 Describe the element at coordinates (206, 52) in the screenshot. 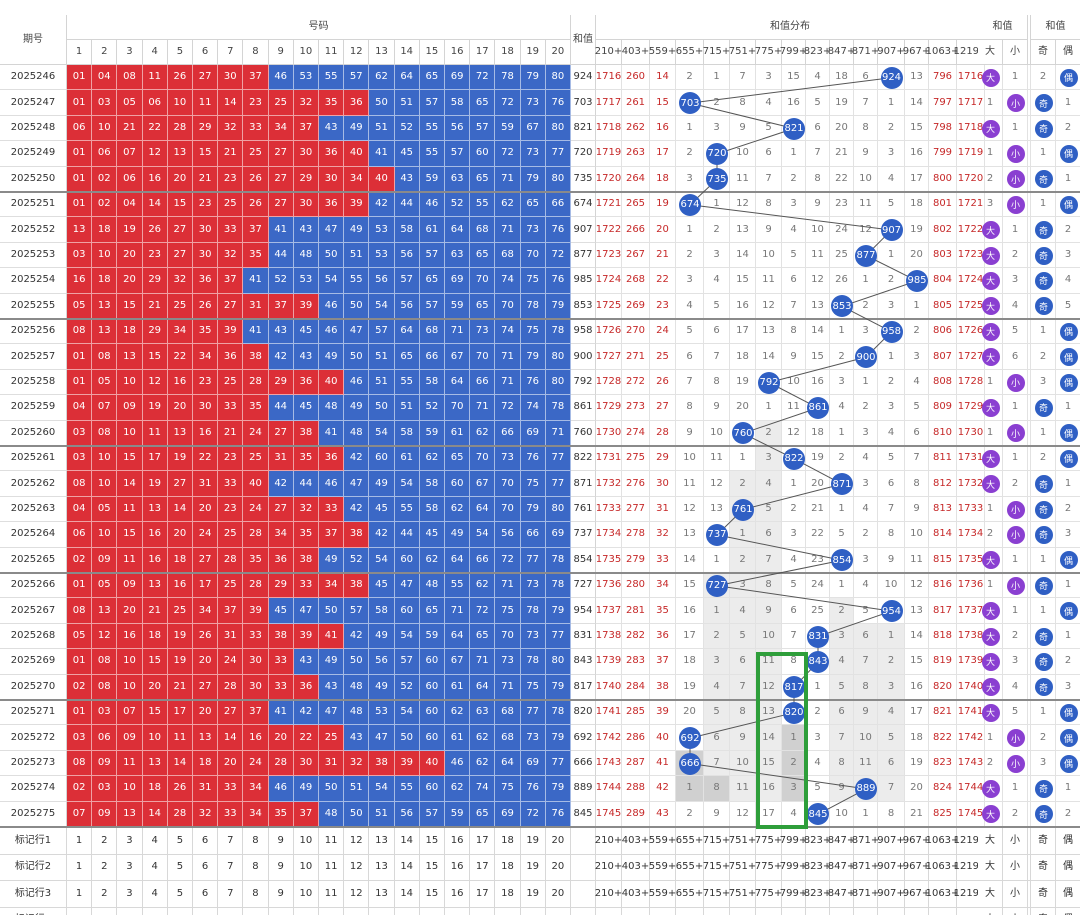

I see `number-col-header: 6` at that location.